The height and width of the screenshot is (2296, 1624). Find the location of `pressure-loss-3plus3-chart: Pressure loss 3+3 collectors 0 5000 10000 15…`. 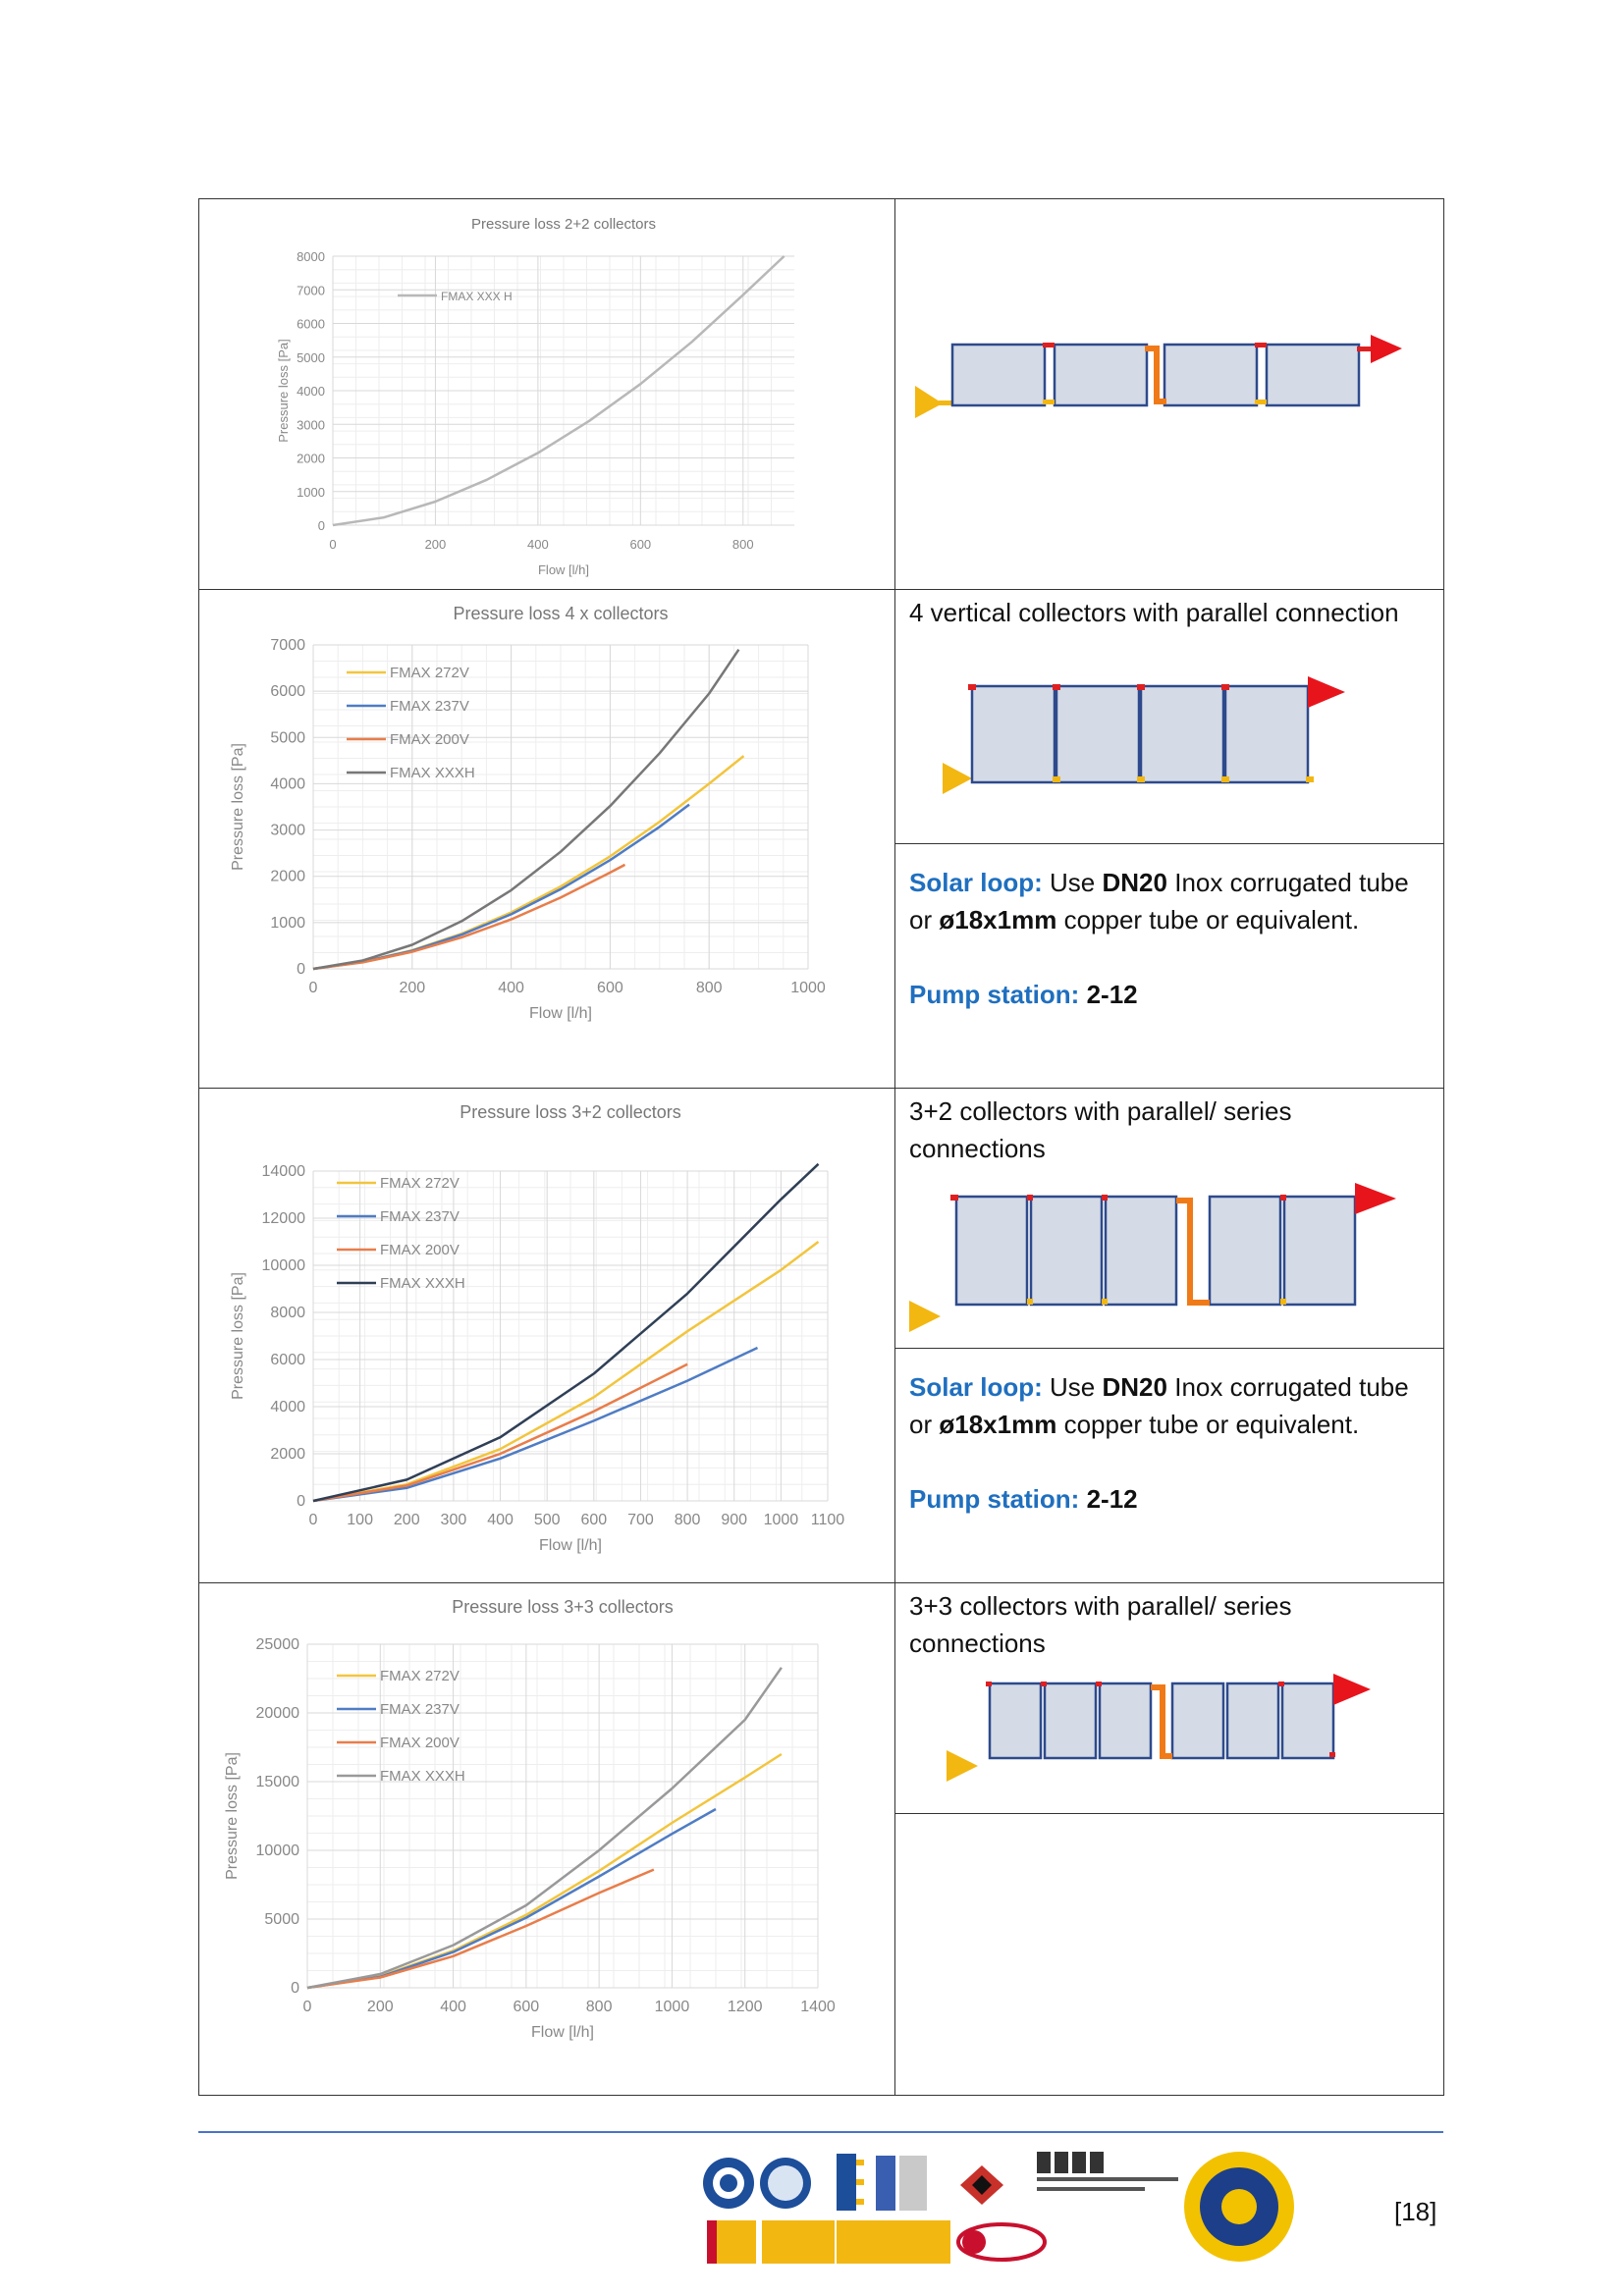

pressure-loss-3plus3-chart: Pressure loss 3+3 collectors 0 5000 10000 15… is located at coordinates (530, 1819).